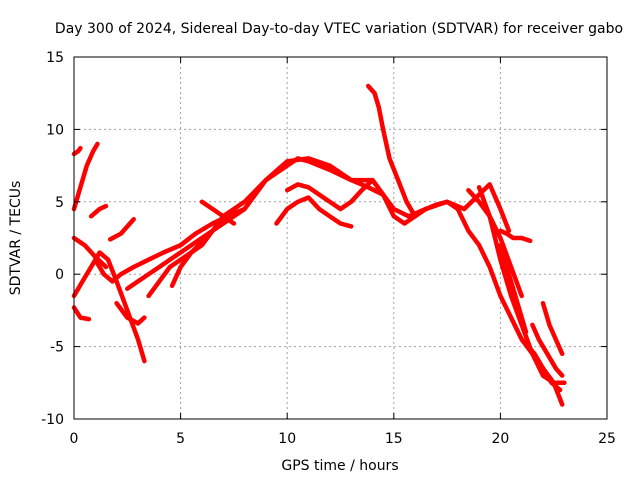 The width and height of the screenshot is (640, 480). I want to click on series-sat-g, so click(121, 229).